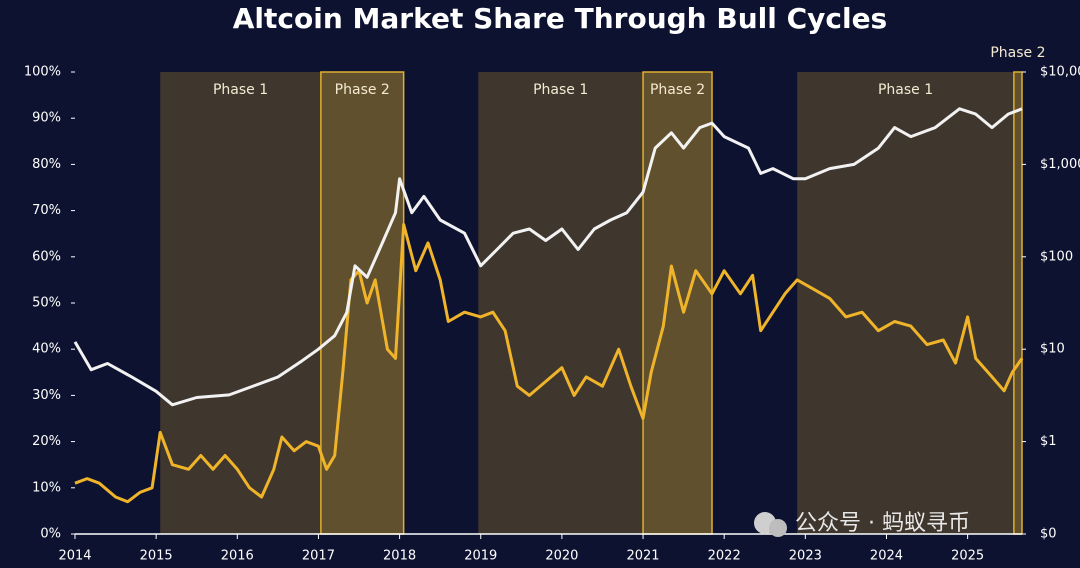 The width and height of the screenshot is (1080, 568). What do you see at coordinates (967, 556) in the screenshot?
I see `x-tick-label: 2025` at bounding box center [967, 556].